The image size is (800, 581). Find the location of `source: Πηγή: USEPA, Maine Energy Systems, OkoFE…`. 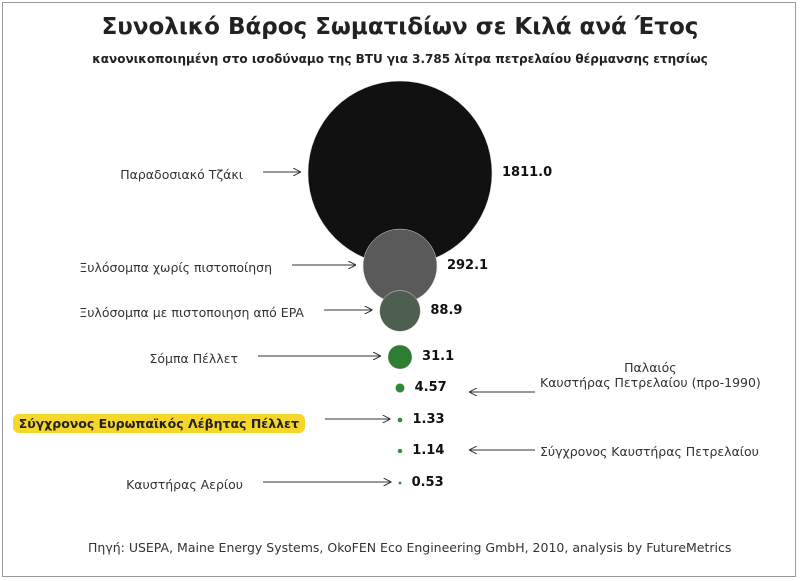

source: Πηγή: USEPA, Maine Energy Systems, OkoFE… is located at coordinates (410, 547).